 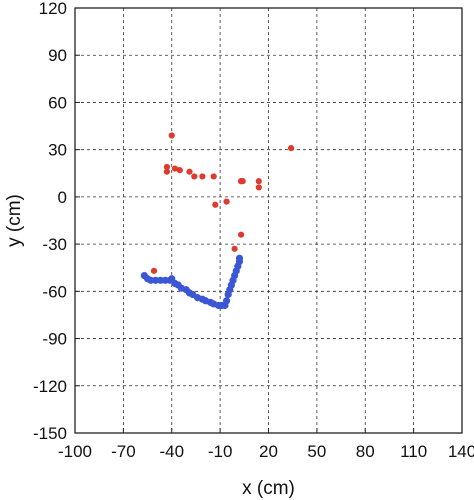 What do you see at coordinates (57, 102) in the screenshot?
I see `y-tick-label: 60` at bounding box center [57, 102].